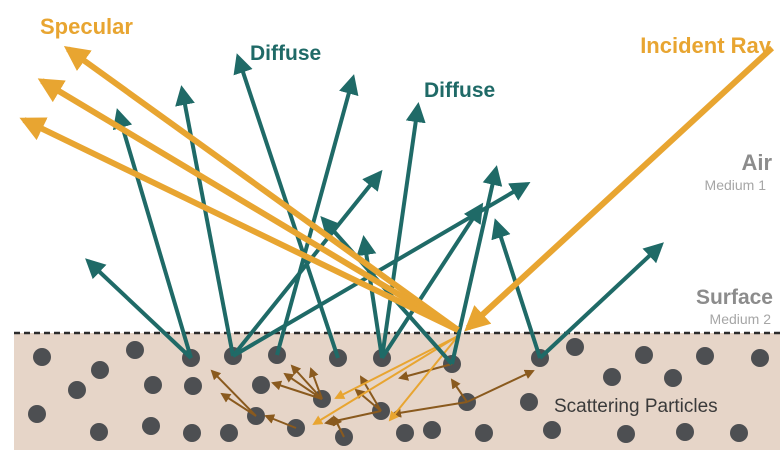  Describe the element at coordinates (706, 45) in the screenshot. I see `incident-ray-label: Incident Ray` at that location.